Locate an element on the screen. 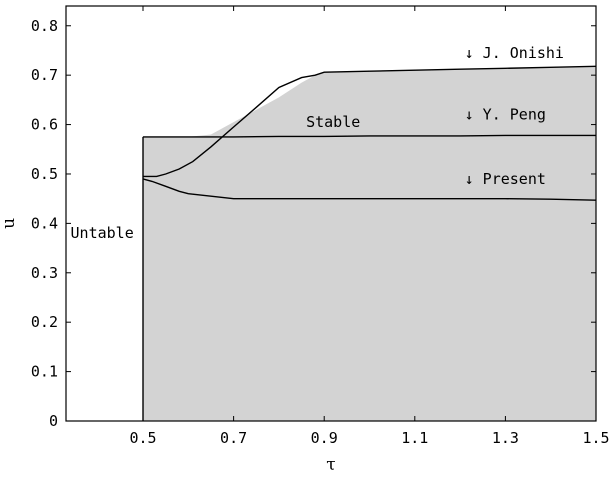 Image resolution: width=609 pixels, height=477 pixels. y-tick-label: 0.5 is located at coordinates (44, 174).